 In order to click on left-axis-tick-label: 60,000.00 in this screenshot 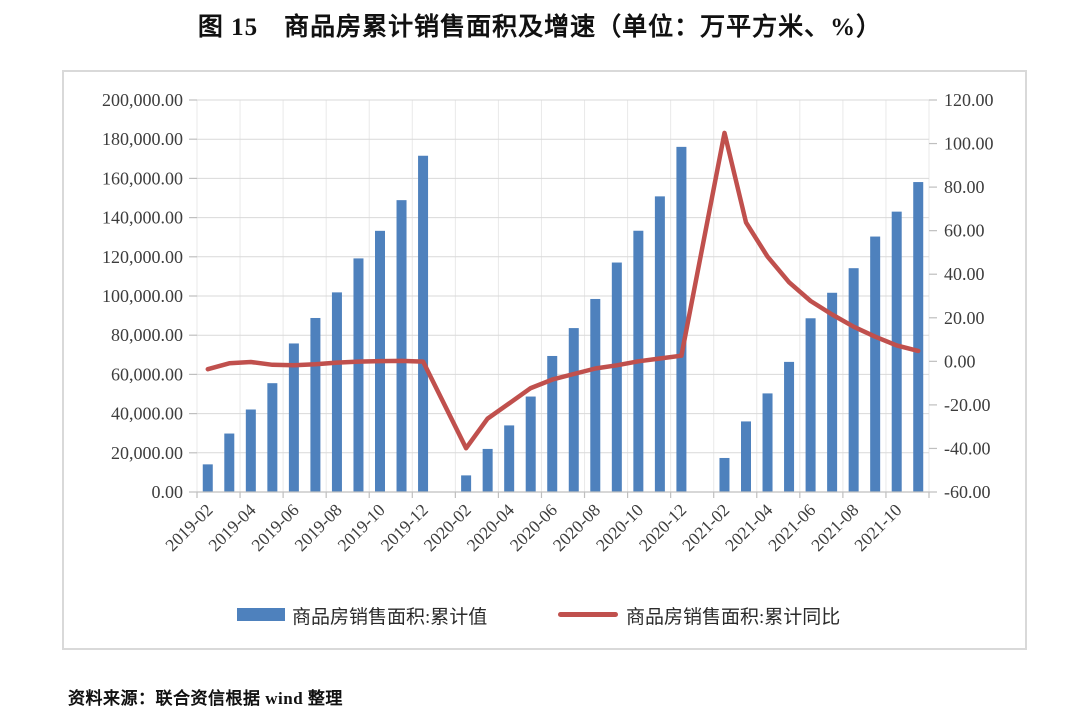, I will do `click(147, 374)`.